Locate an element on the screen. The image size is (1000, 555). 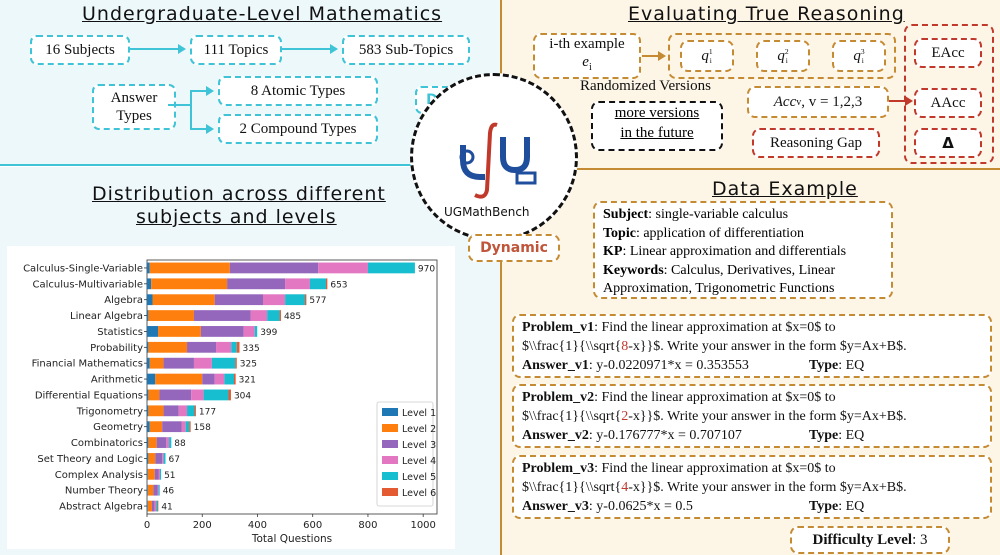
branch-line is located at coordinates (179, 105).